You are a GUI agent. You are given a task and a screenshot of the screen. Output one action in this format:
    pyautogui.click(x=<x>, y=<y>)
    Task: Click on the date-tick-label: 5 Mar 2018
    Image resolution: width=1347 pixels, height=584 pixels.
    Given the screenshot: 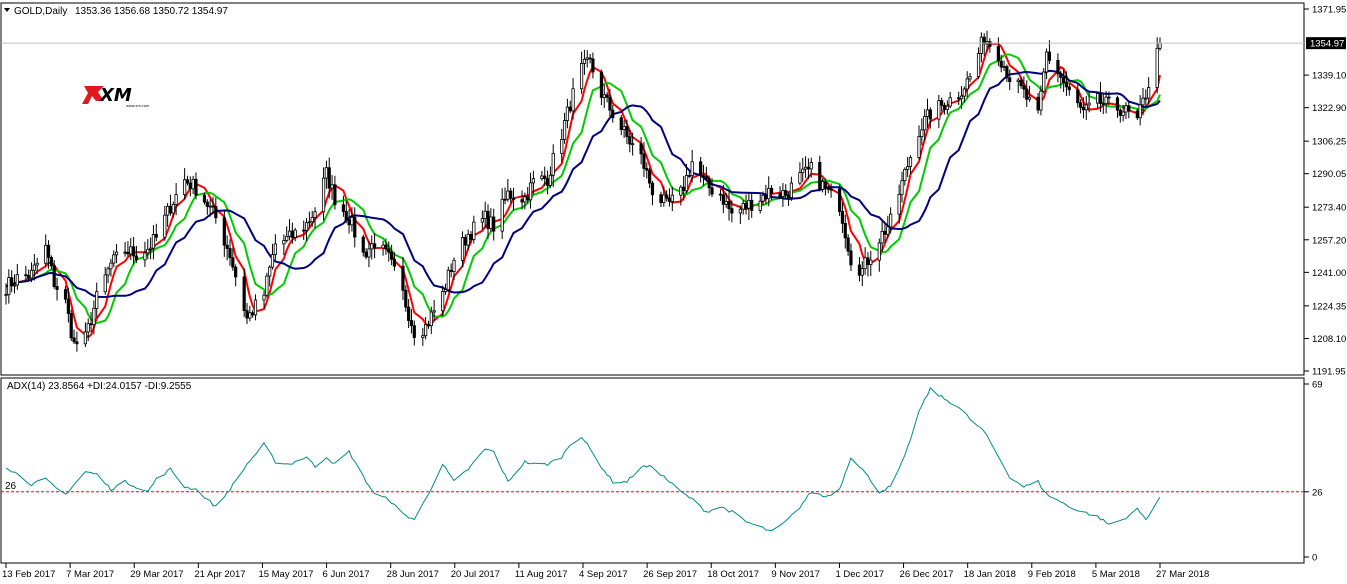 What is the action you would take?
    pyautogui.click(x=1116, y=574)
    